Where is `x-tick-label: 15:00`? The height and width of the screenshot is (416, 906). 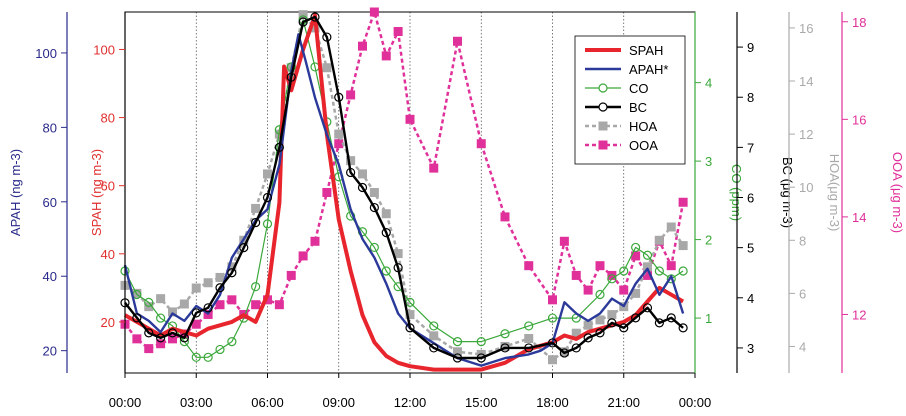 x-tick-label: 15:00 is located at coordinates (481, 402).